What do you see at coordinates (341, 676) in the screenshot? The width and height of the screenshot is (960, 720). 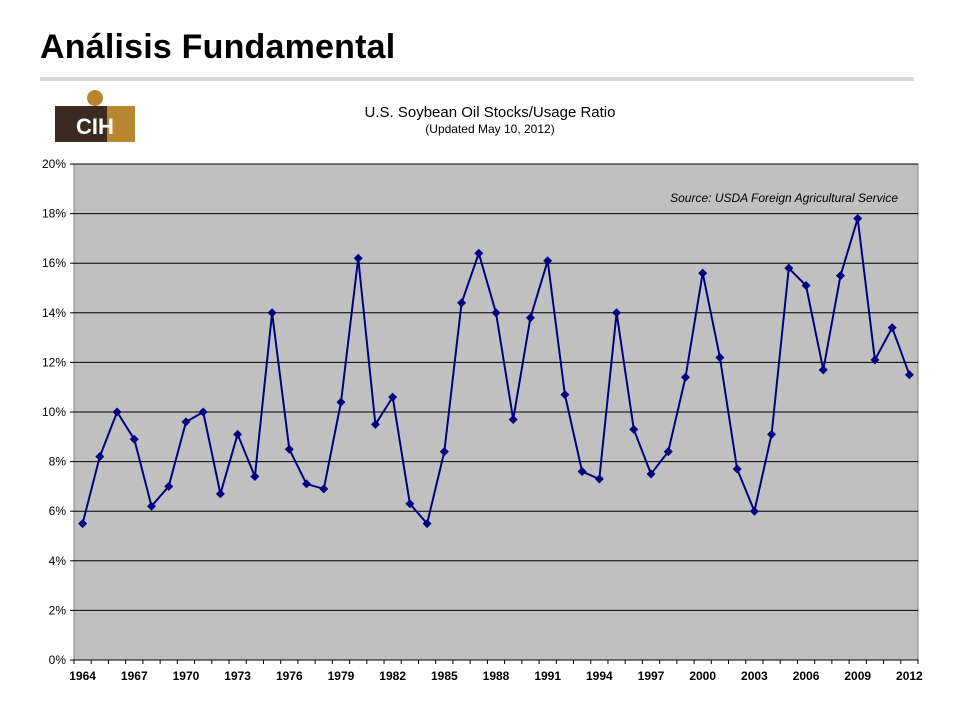 I see `x-tick-label: 1979` at bounding box center [341, 676].